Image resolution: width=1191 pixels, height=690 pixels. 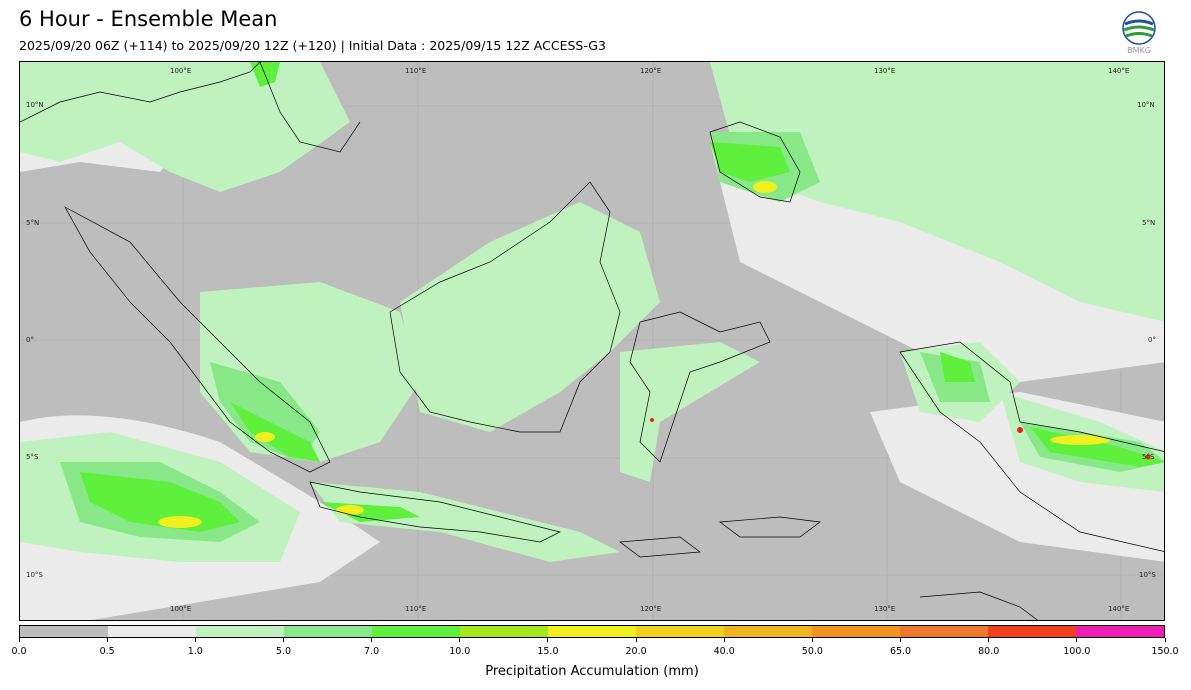 I want to click on colorbar-tick-label: 15.0, so click(x=548, y=651).